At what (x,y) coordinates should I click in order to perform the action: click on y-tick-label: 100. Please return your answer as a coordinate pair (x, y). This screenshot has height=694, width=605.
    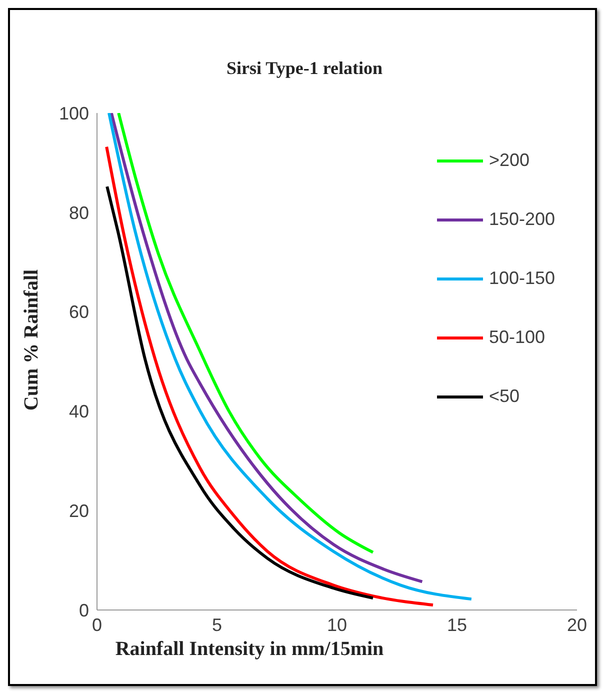
    Looking at the image, I should click on (73, 113).